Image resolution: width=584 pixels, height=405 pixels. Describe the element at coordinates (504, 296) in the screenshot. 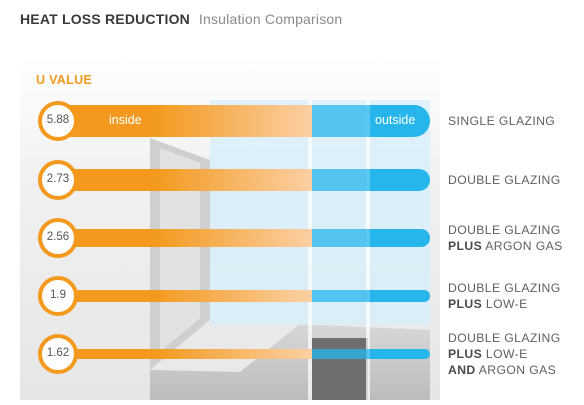

I see `category-label-3: DOUBLE GLAZING PLUS LOW-E` at that location.